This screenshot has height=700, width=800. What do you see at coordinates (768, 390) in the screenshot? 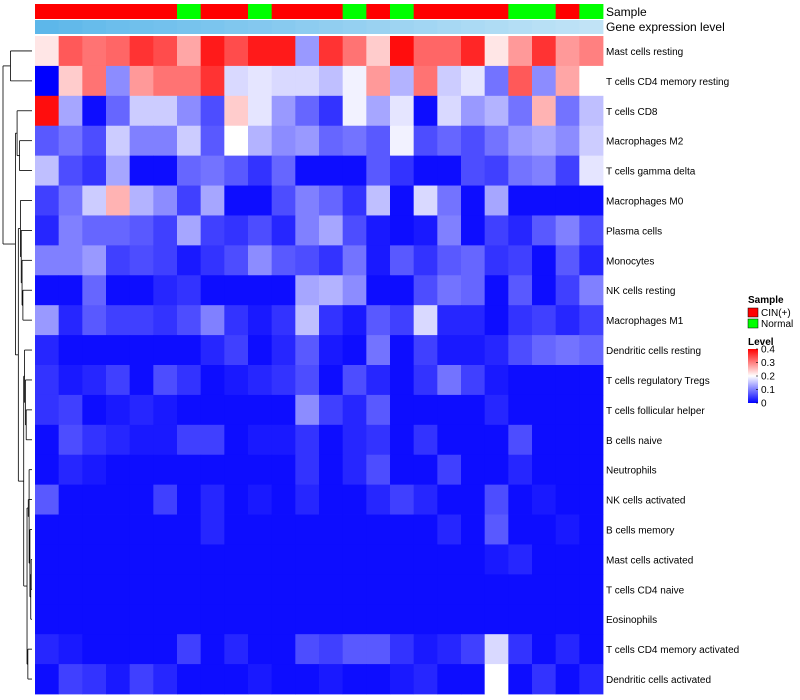
I see `legend-tick-label: 0.1` at bounding box center [768, 390].